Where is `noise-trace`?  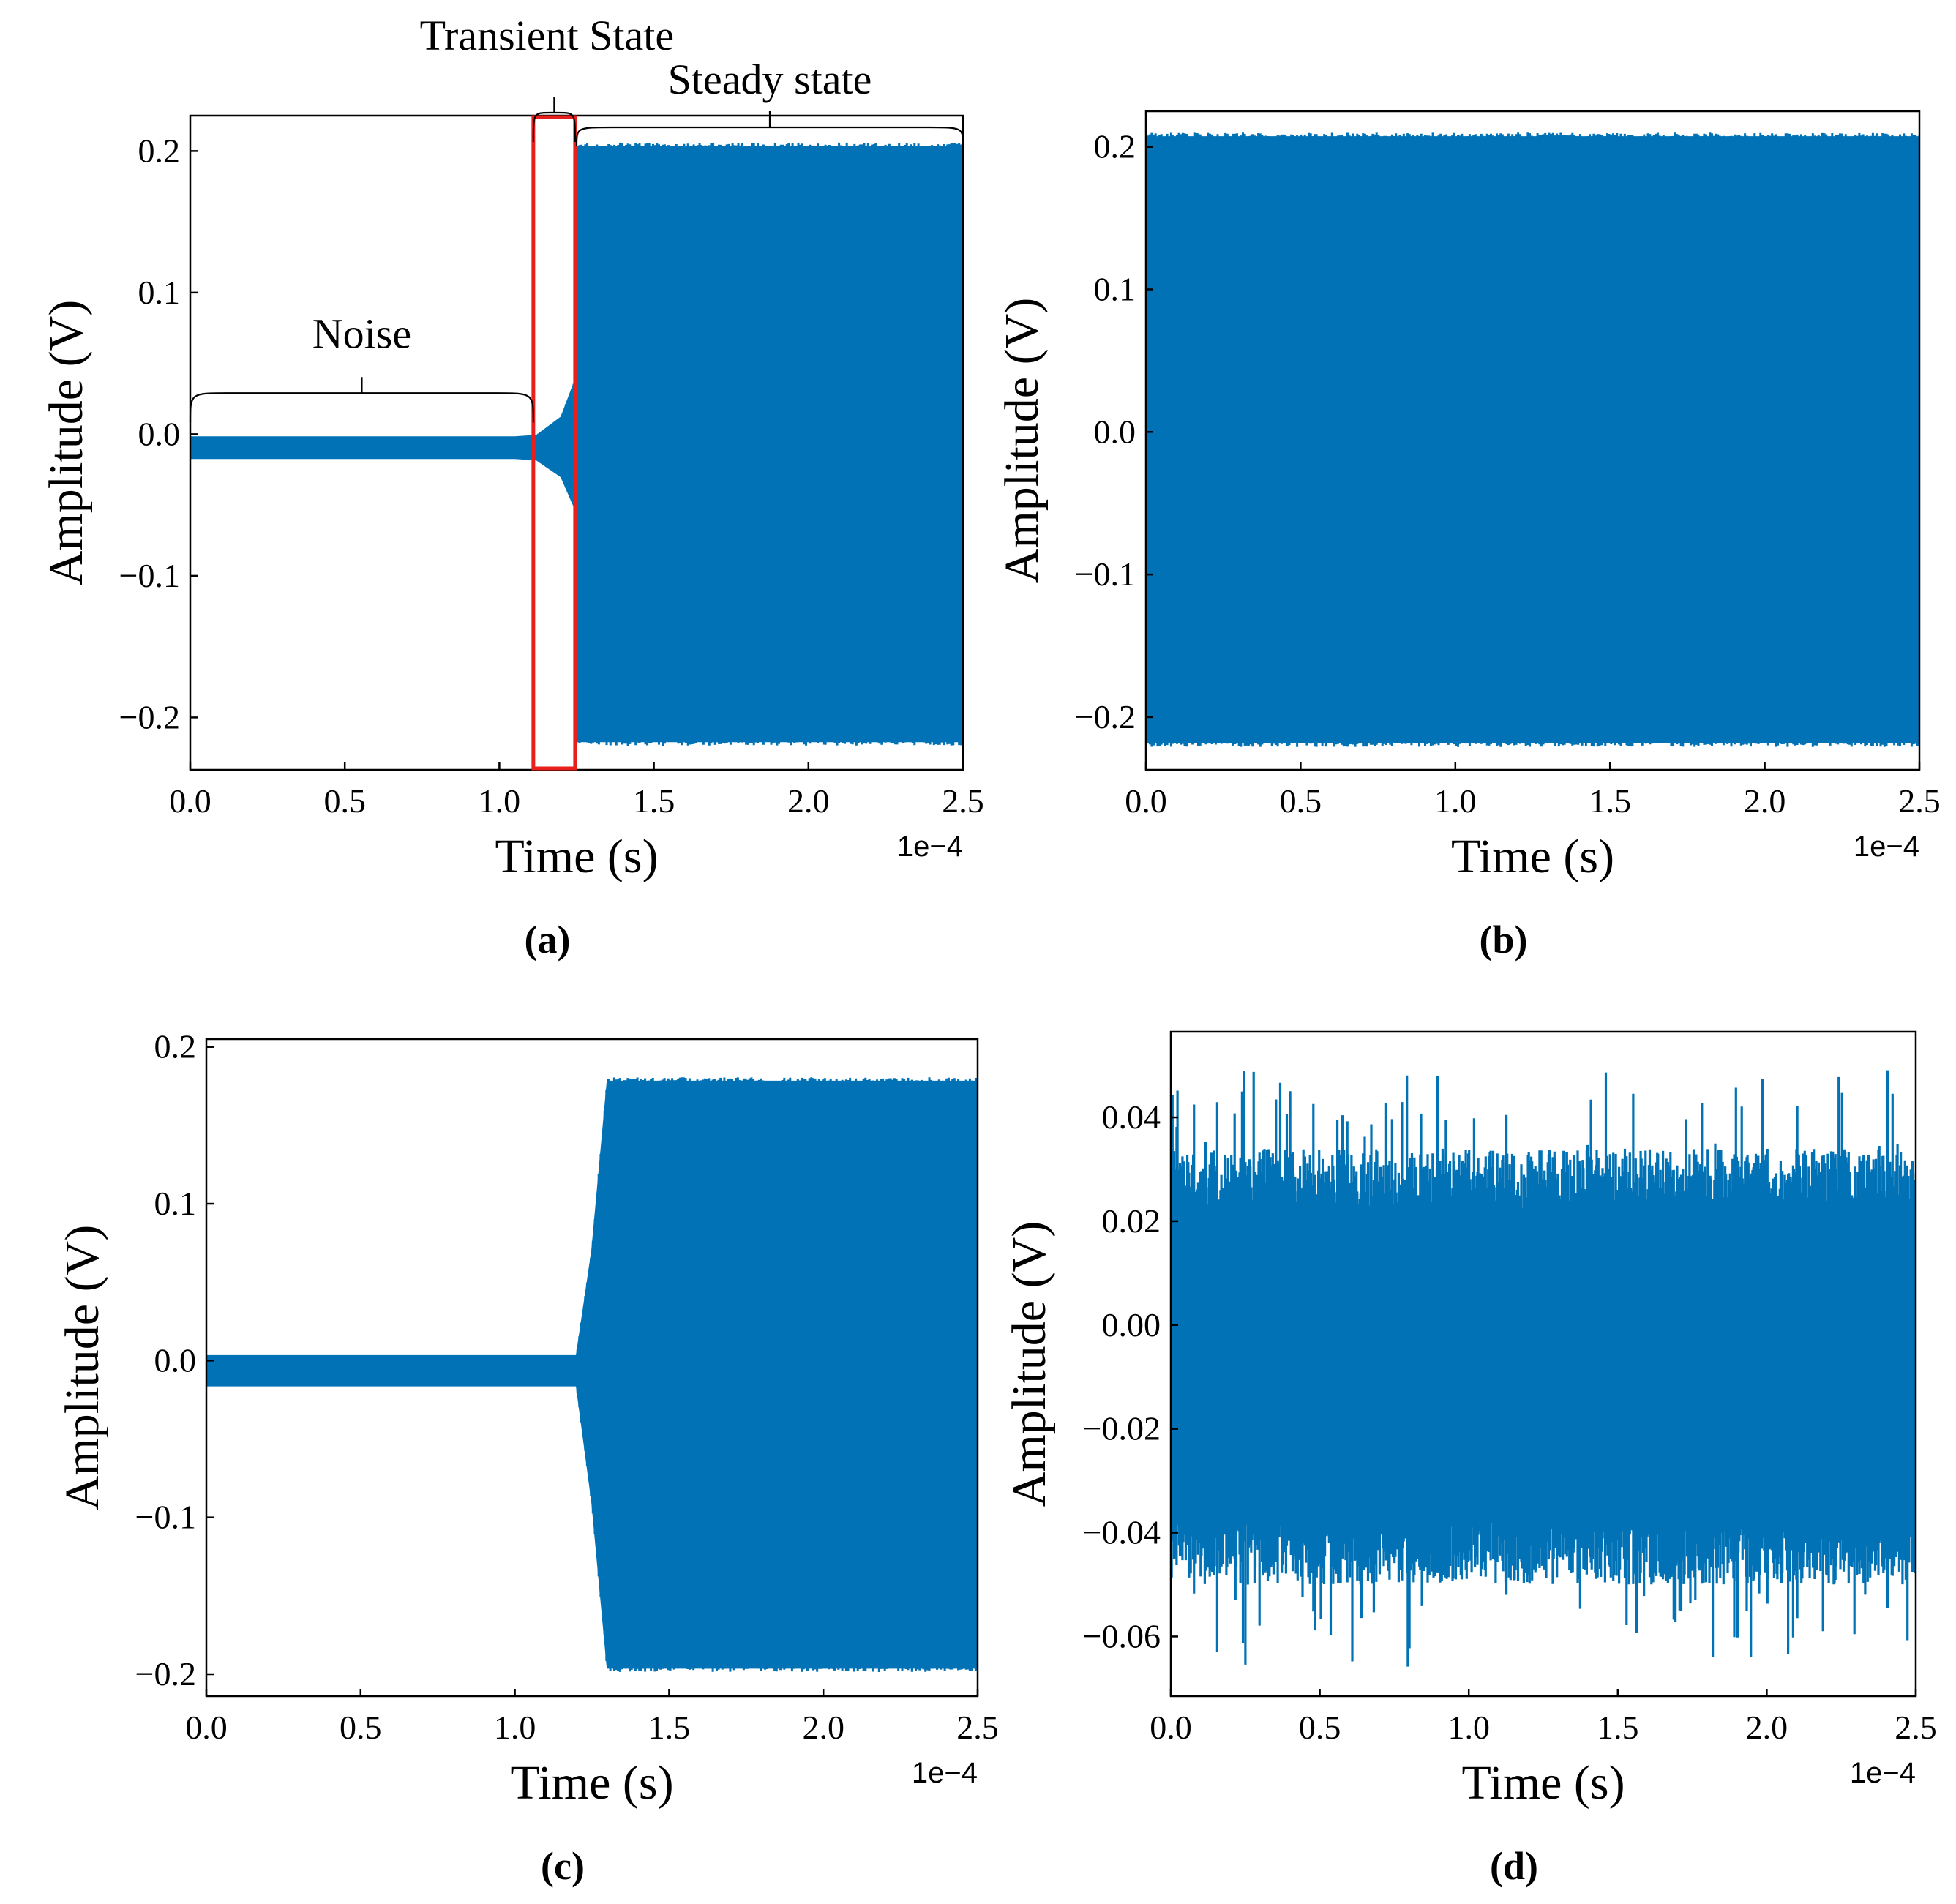
noise-trace is located at coordinates (1543, 1368).